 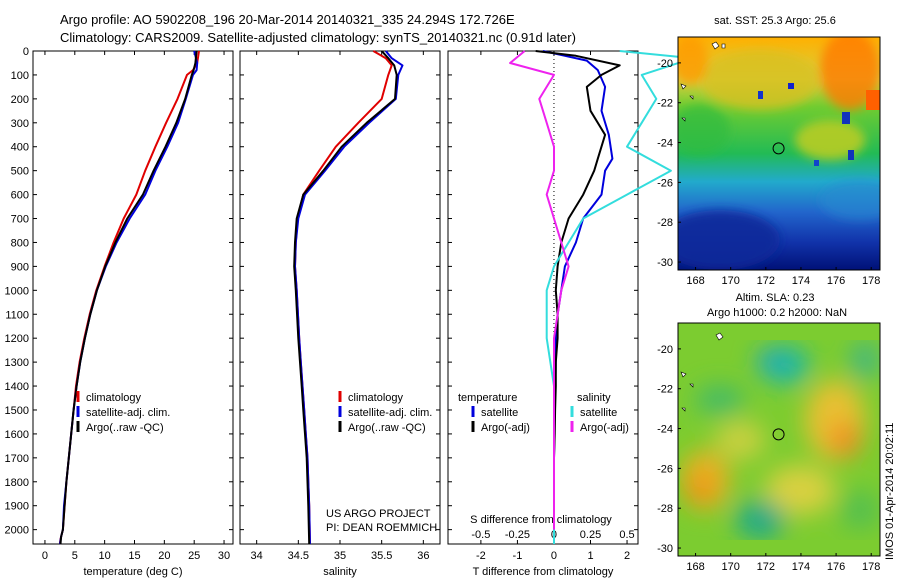 I want to click on depth-tick-label: 1700, so click(x=17, y=459).